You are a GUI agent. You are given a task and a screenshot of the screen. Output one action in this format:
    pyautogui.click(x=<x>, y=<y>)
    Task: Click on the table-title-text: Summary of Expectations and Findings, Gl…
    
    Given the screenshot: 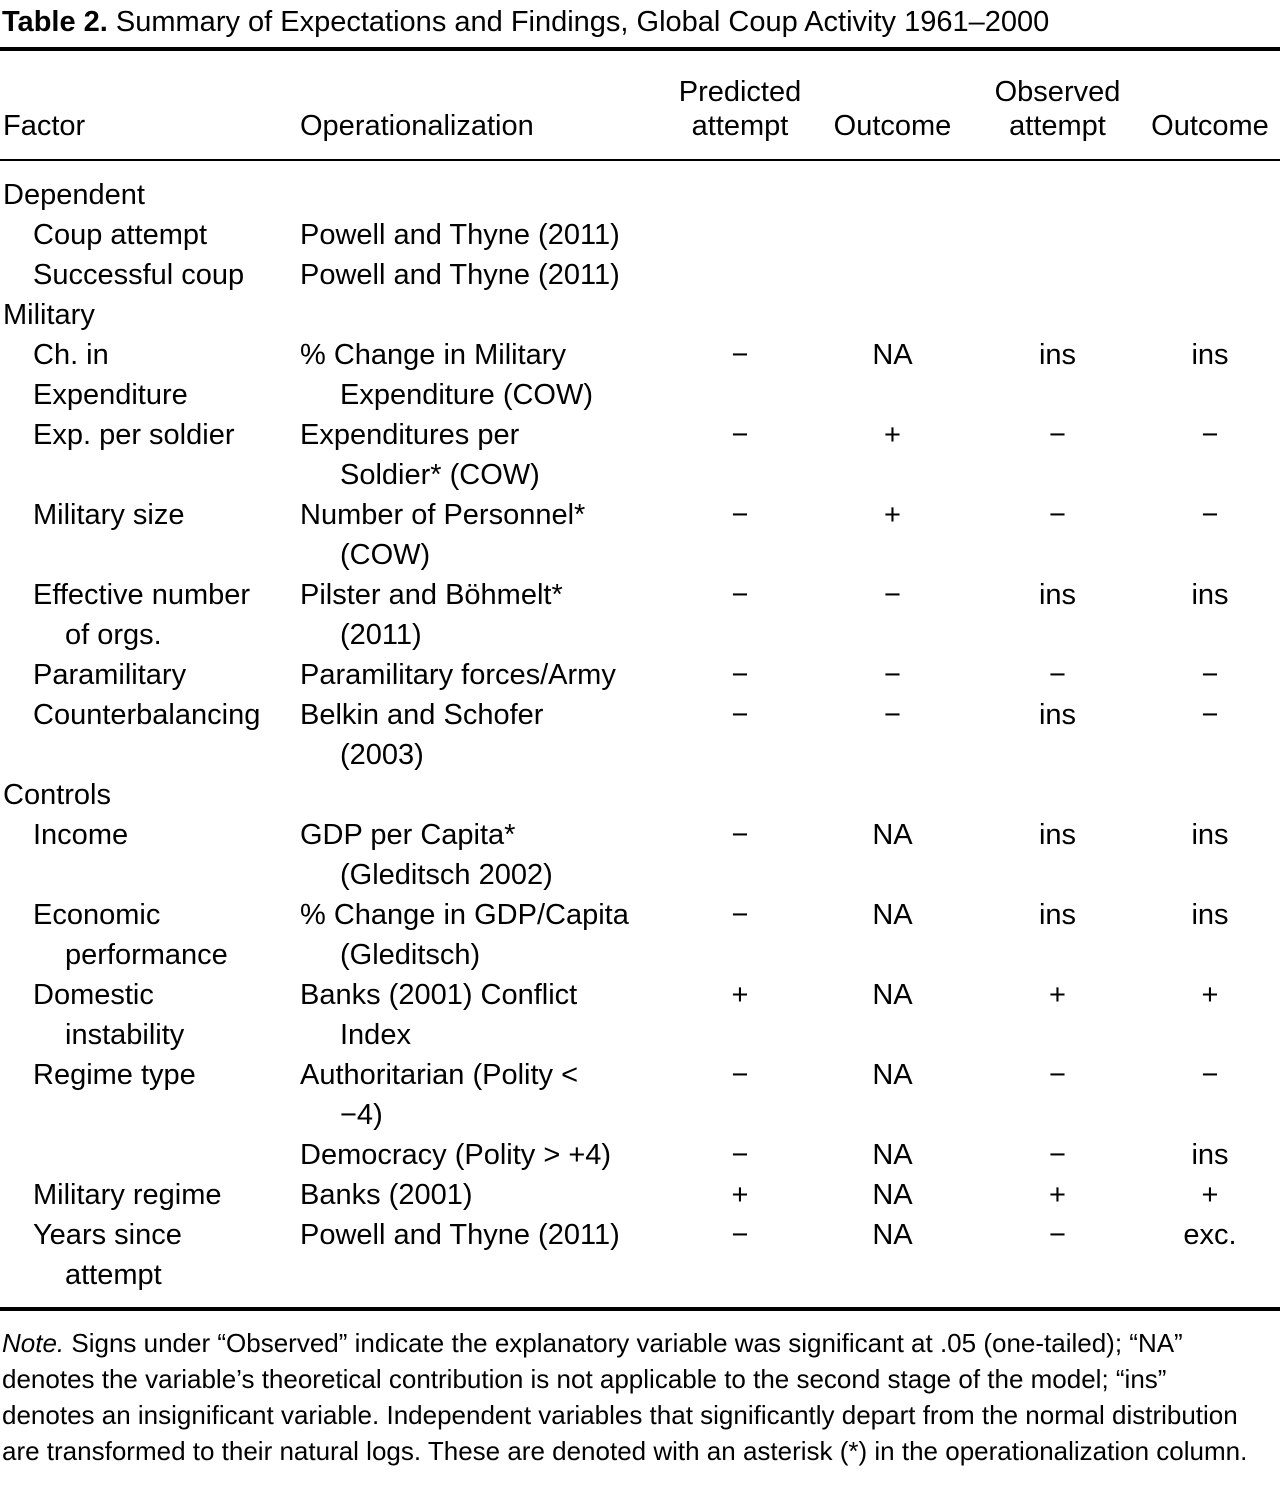 What is the action you would take?
    pyautogui.click(x=578, y=22)
    